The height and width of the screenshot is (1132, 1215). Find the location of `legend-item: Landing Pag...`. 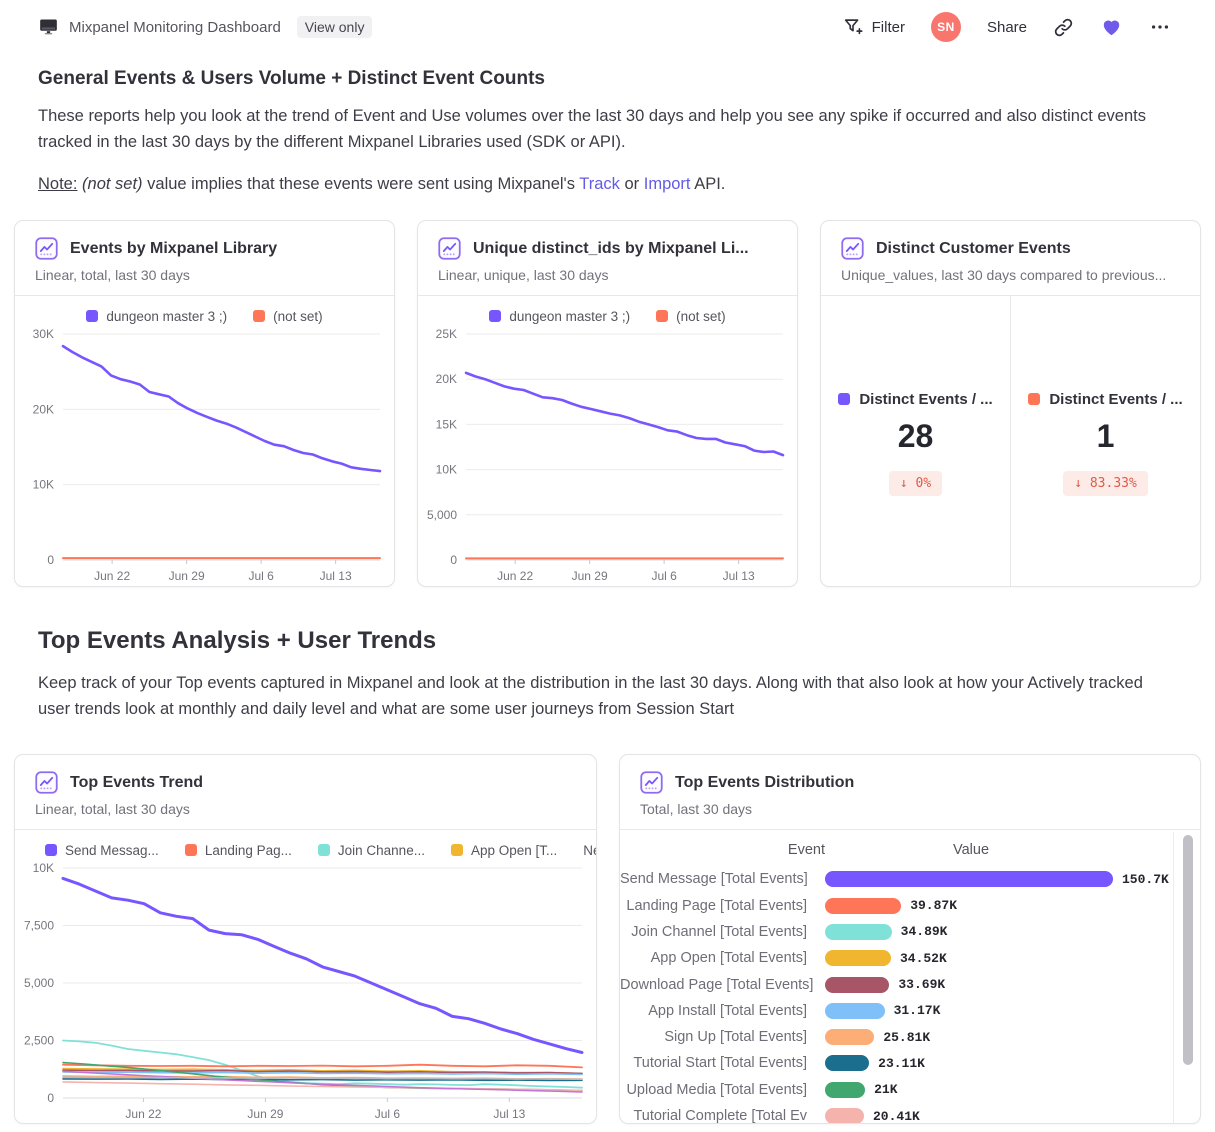

legend-item: Landing Pag... is located at coordinates (238, 850).